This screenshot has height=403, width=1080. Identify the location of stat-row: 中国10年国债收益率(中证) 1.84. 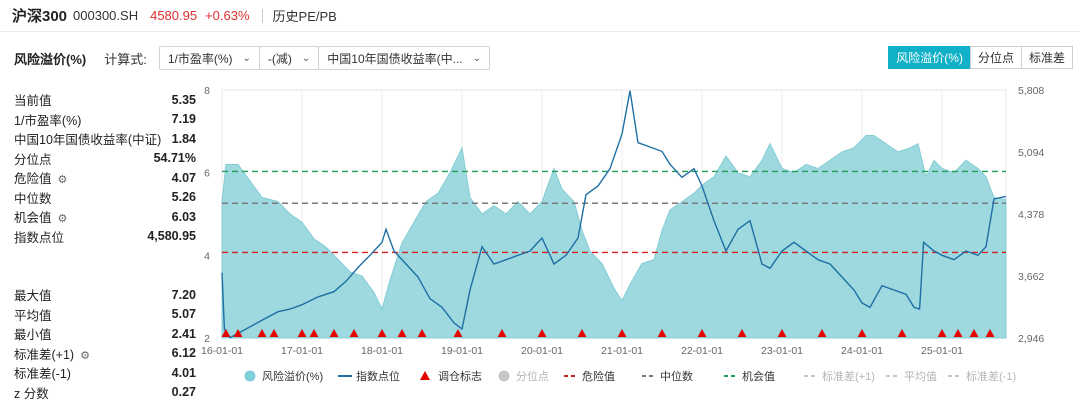
(105, 139).